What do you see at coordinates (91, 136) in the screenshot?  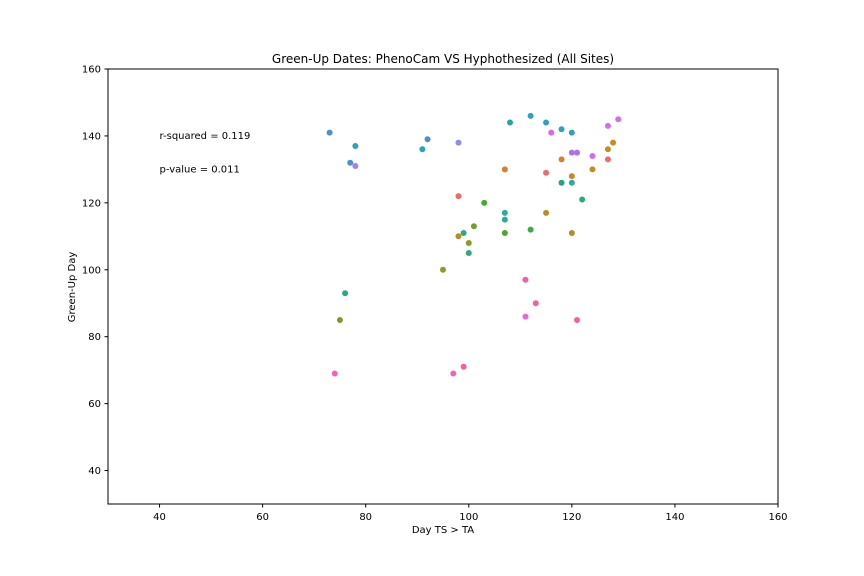 I see `y-tick-label: 140` at bounding box center [91, 136].